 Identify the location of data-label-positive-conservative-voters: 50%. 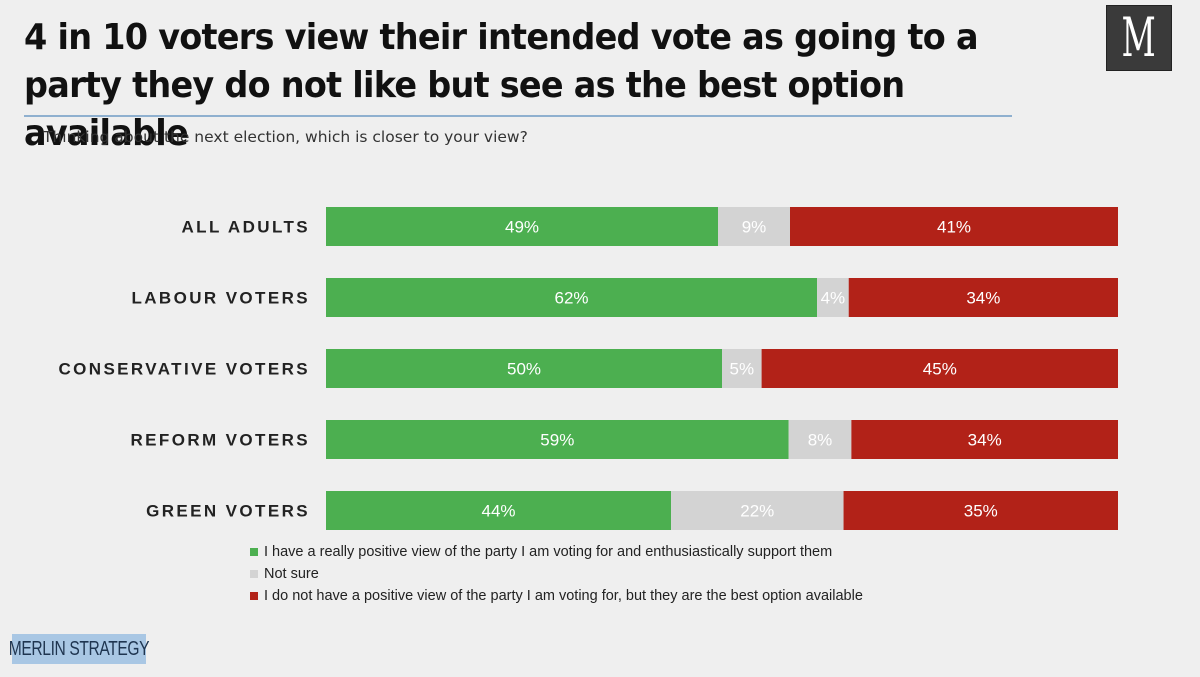
(524, 369).